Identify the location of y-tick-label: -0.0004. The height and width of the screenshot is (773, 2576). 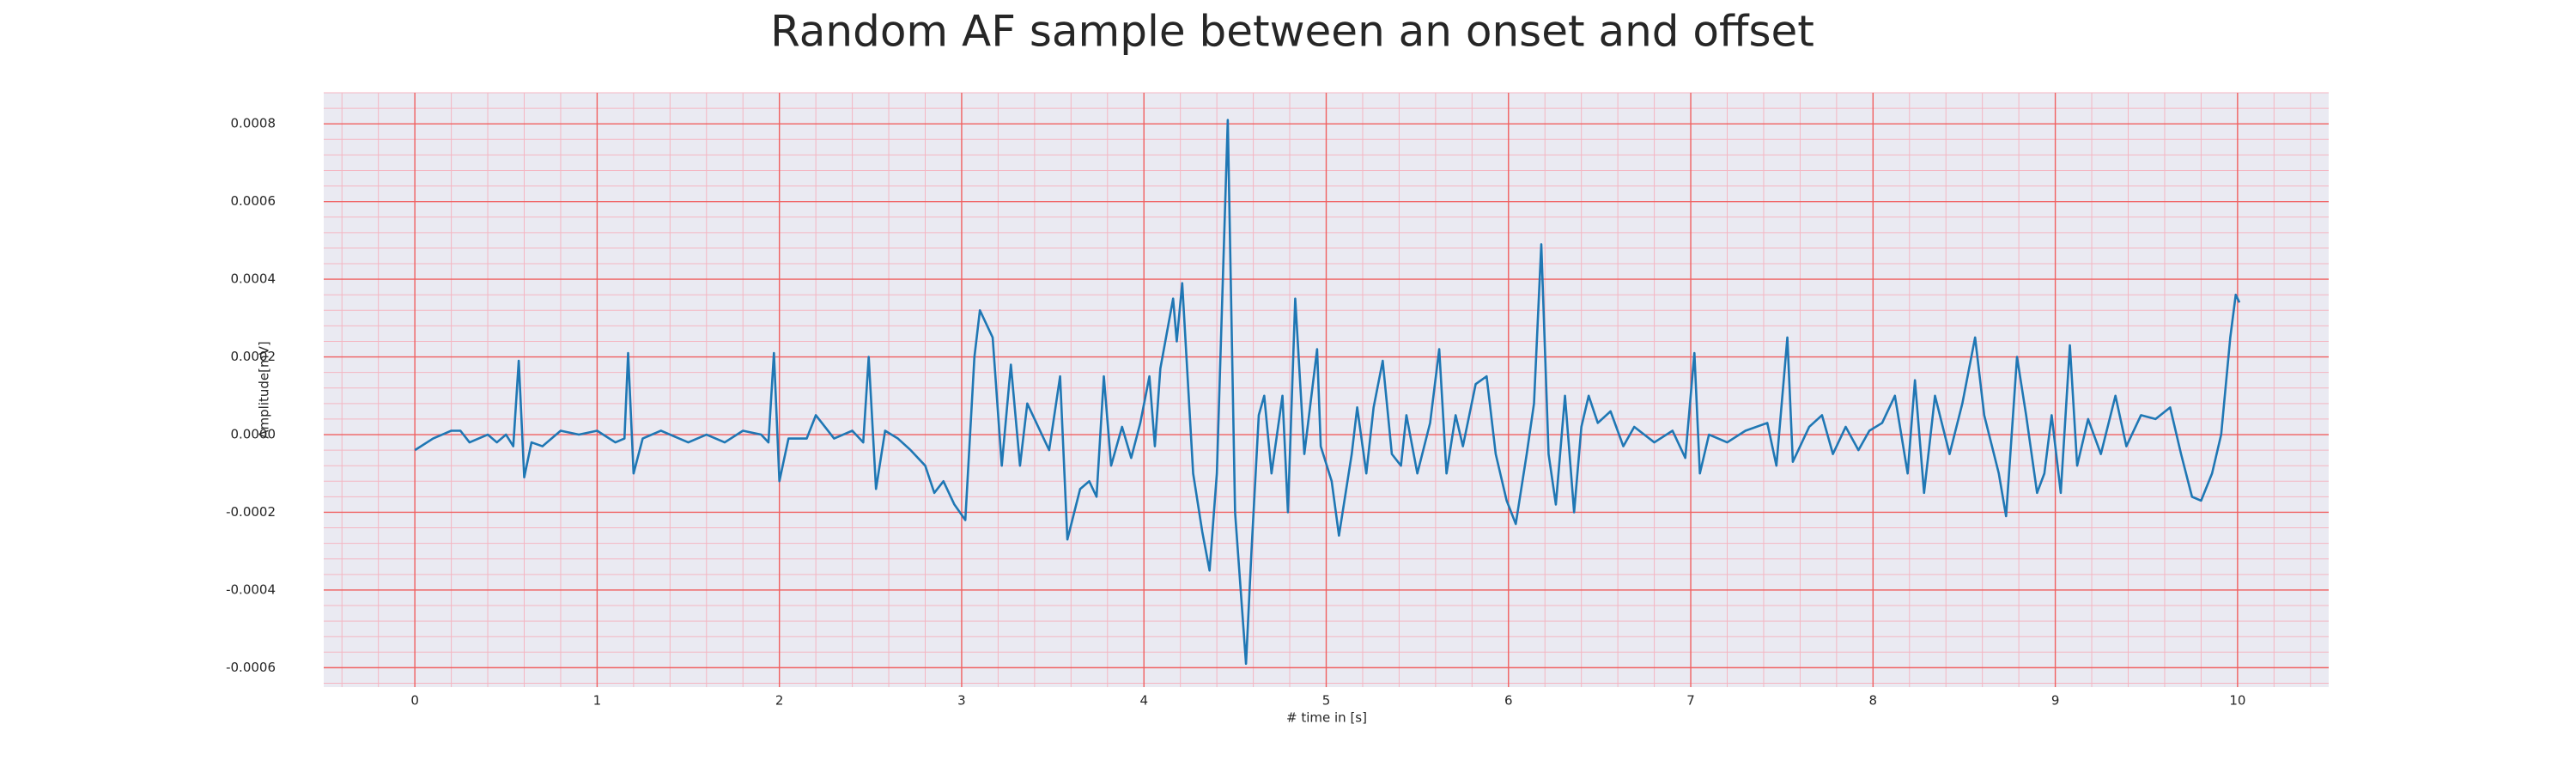
(251, 589).